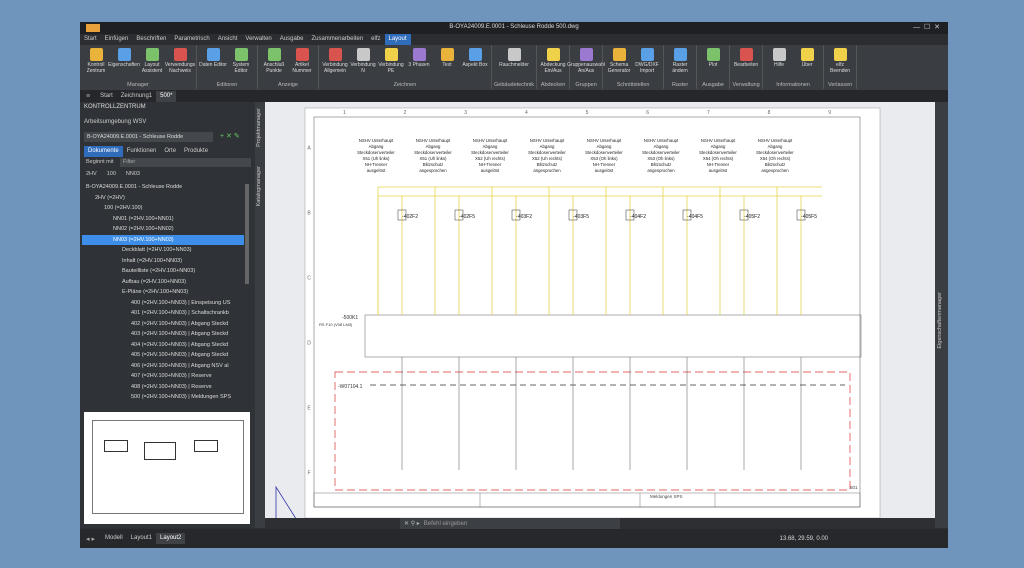 This screenshot has height=568, width=1024. I want to click on button-label: Verwendungs Nachweis, so click(180, 68).